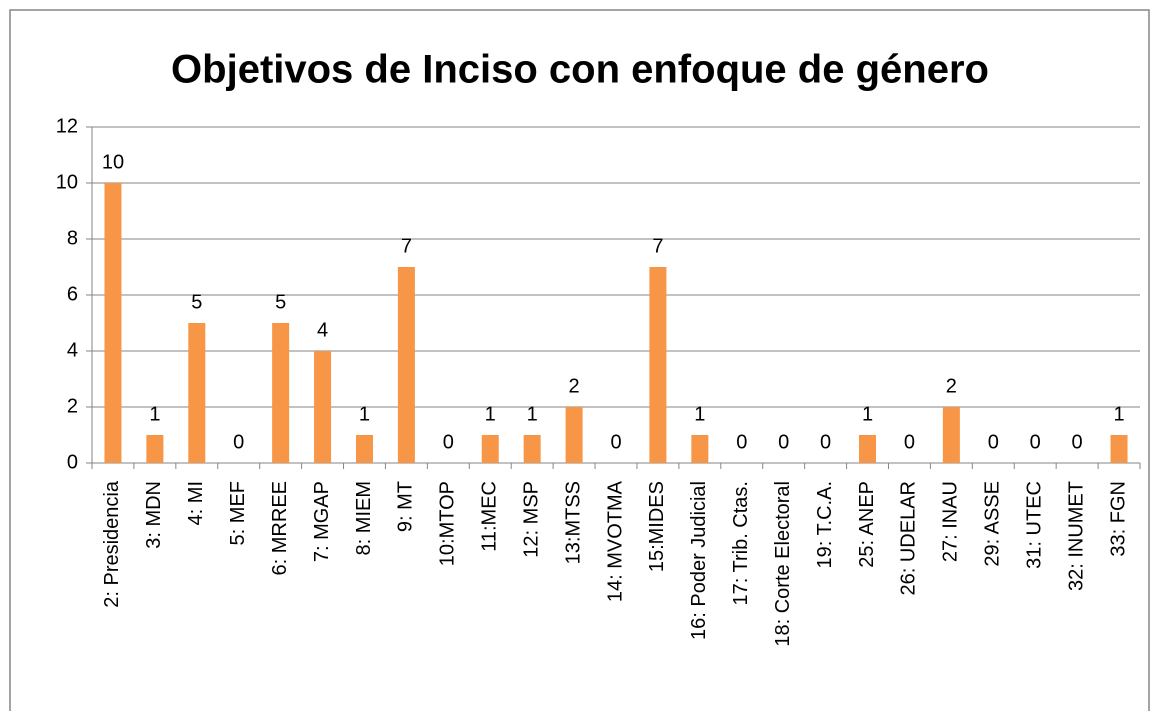  What do you see at coordinates (72, 350) in the screenshot?
I see `y-tick-label: 4` at bounding box center [72, 350].